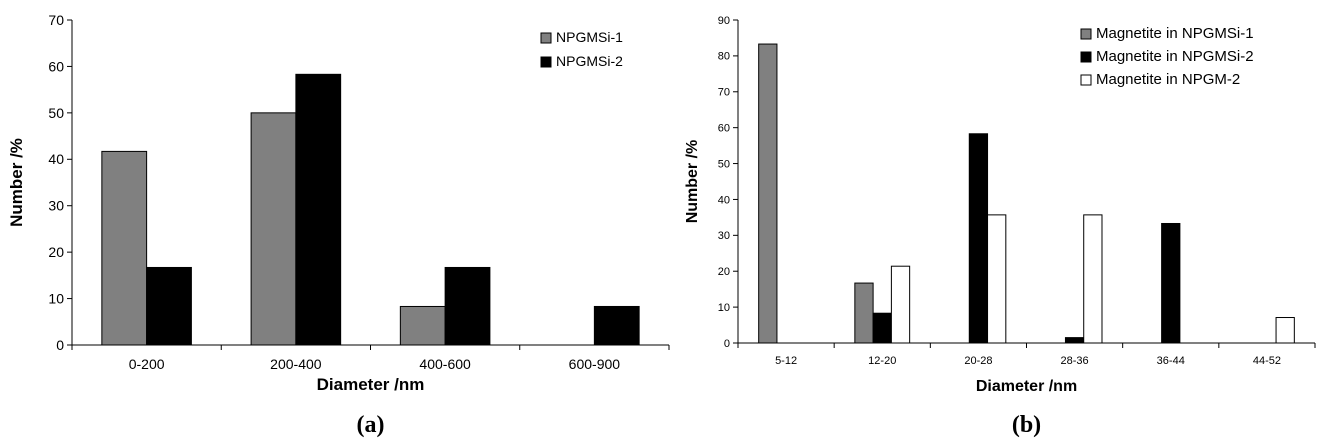 This screenshot has width=1321, height=448. Describe the element at coordinates (1075, 361) in the screenshot. I see `x-tick-label: 28-36` at that location.